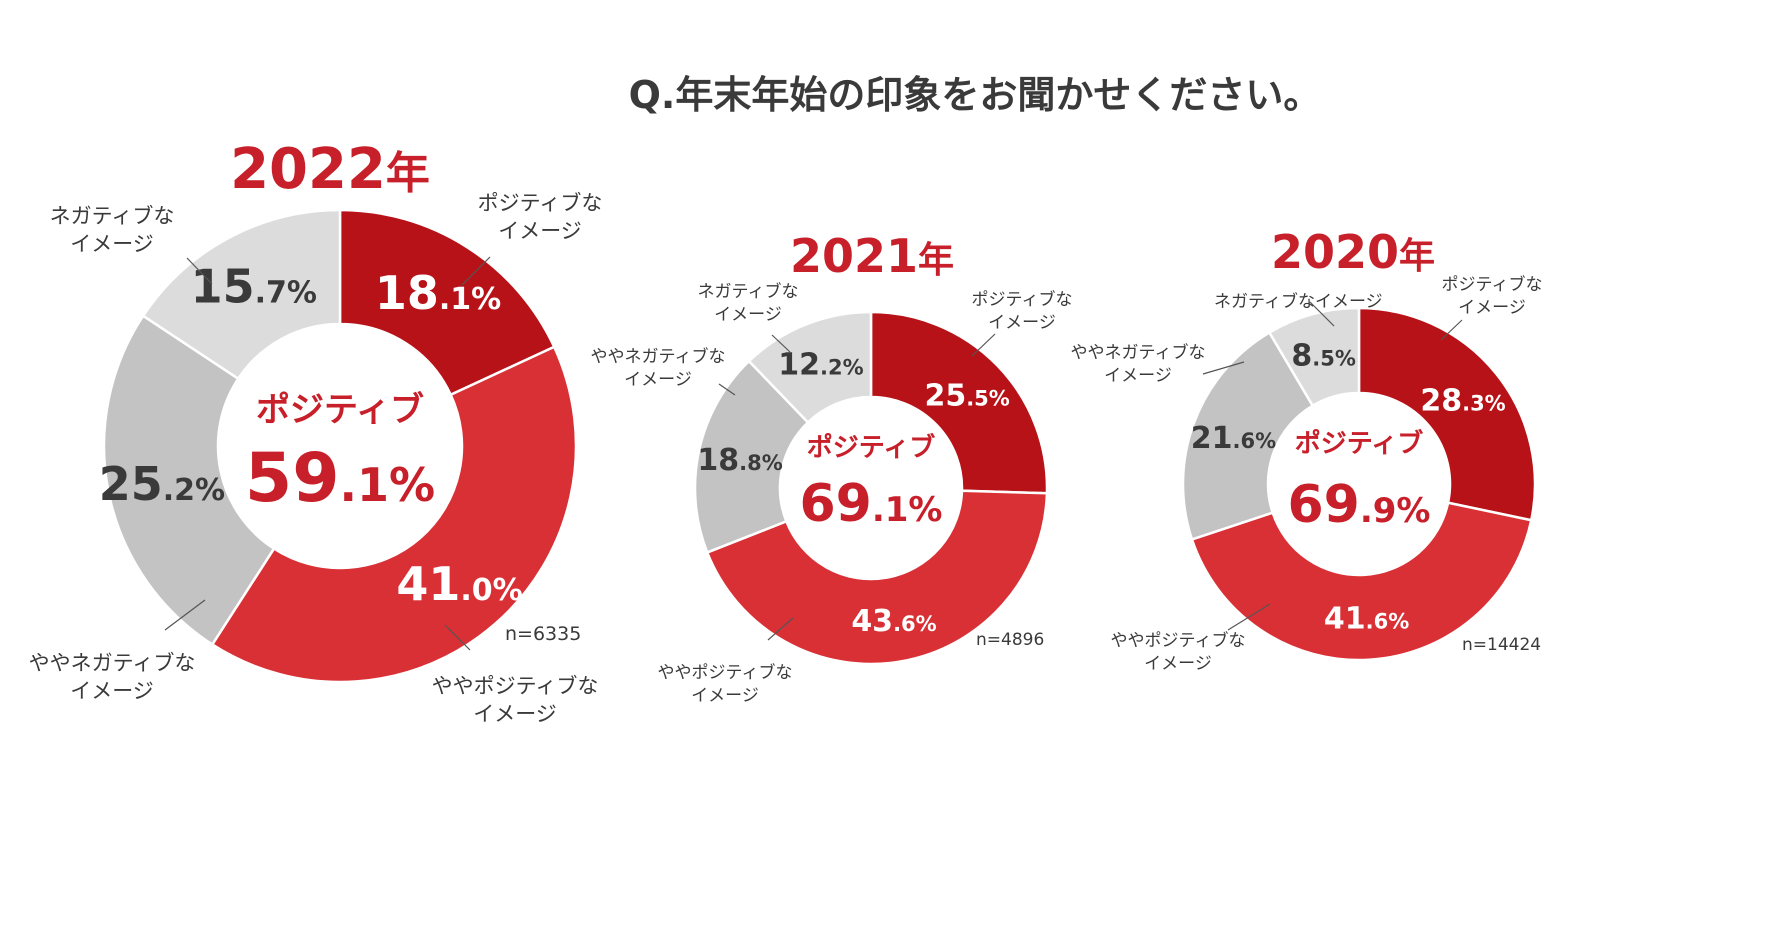 This screenshot has width=1770, height=932. I want to click on sample-size-label: n=4896, so click(1010, 640).